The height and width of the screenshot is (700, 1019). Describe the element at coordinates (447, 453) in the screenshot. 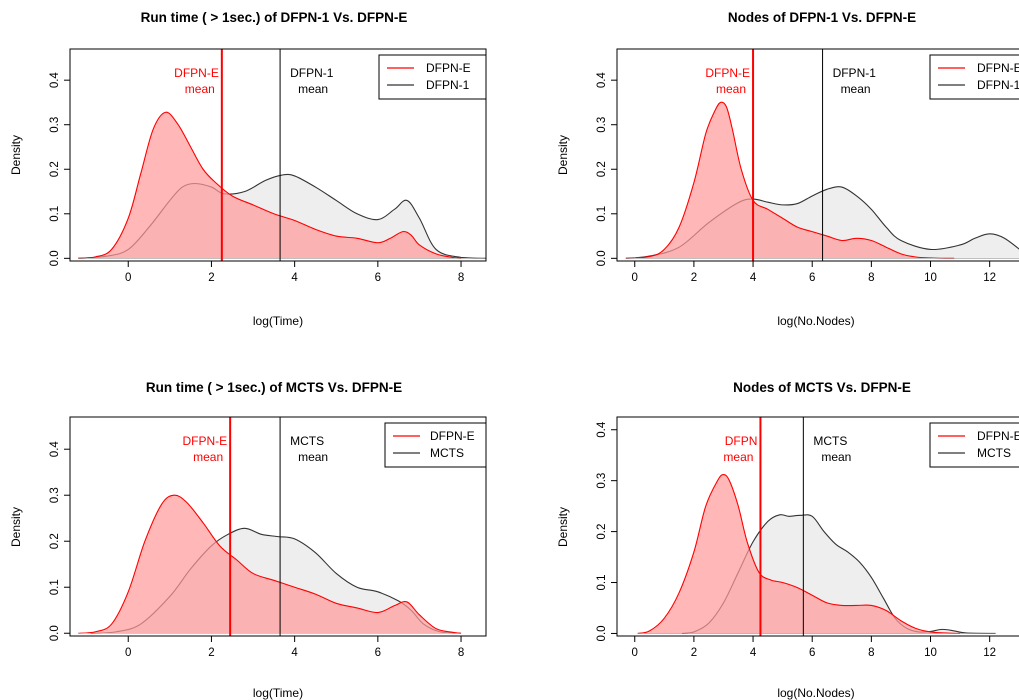

I see `legend-label-1: MCTS` at that location.